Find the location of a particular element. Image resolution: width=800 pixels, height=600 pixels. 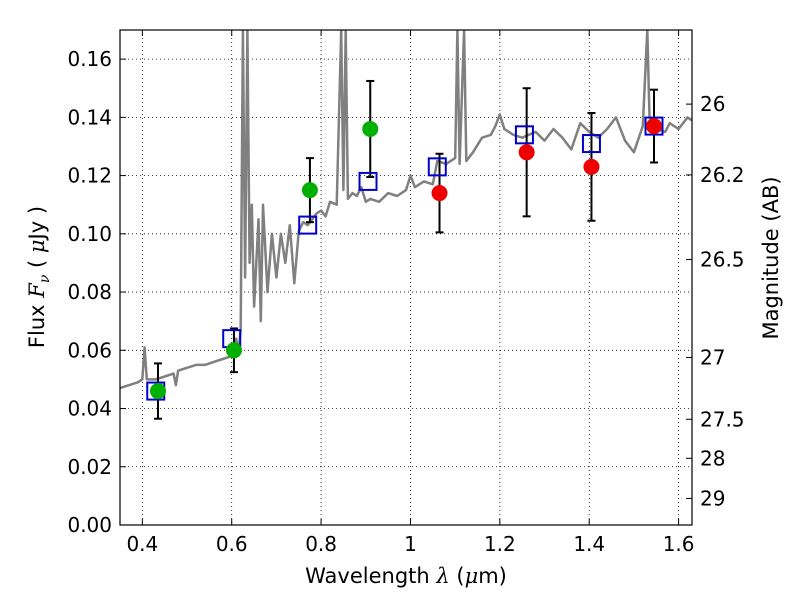

y-tick-labels: 0.00 0.02 0.04 0.06 0.08 0.10 0.12 0.14 0.16 is located at coordinates (89, 292).